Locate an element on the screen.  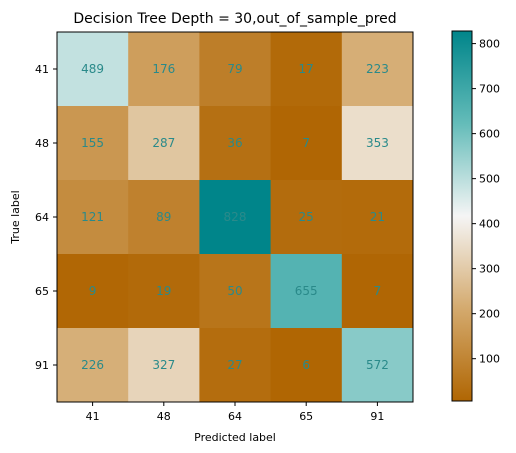
y-tick-label: 48 is located at coordinates (42, 143).